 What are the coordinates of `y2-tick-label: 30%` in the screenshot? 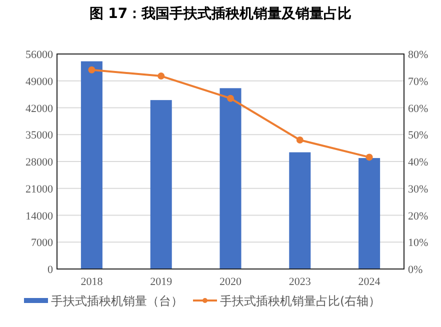 It's located at (418, 189).